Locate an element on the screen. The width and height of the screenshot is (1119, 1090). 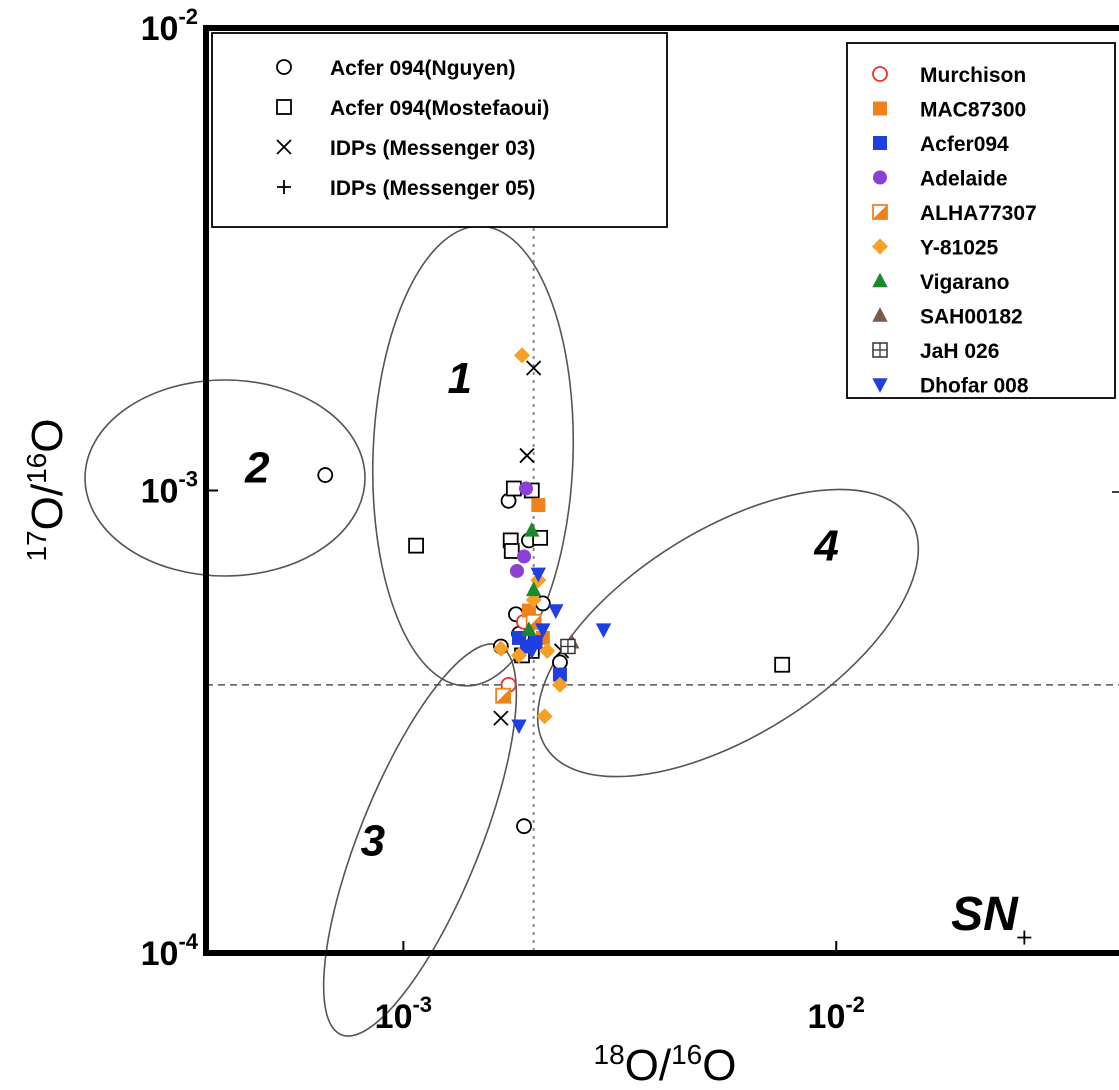
legend-label: ALHA77307 is located at coordinates (978, 213).